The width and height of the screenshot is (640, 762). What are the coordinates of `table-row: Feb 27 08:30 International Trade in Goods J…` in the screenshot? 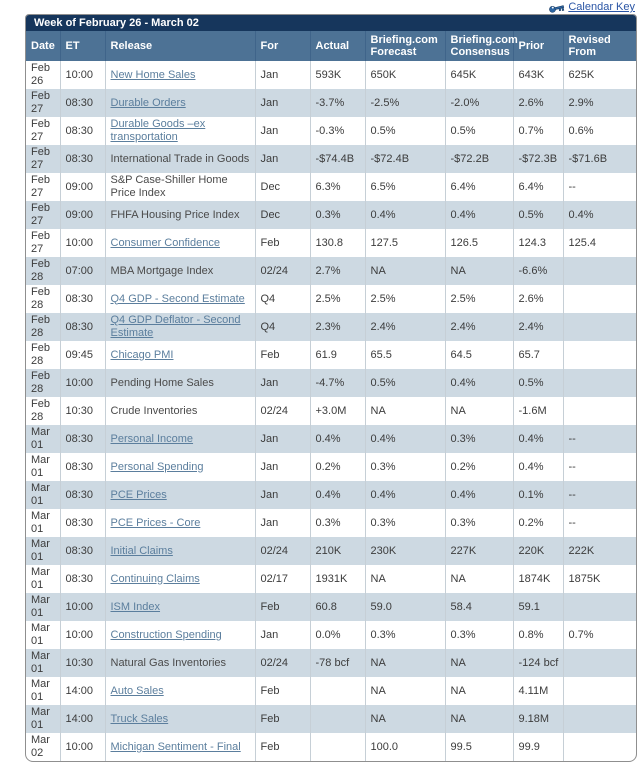 It's located at (331, 159).